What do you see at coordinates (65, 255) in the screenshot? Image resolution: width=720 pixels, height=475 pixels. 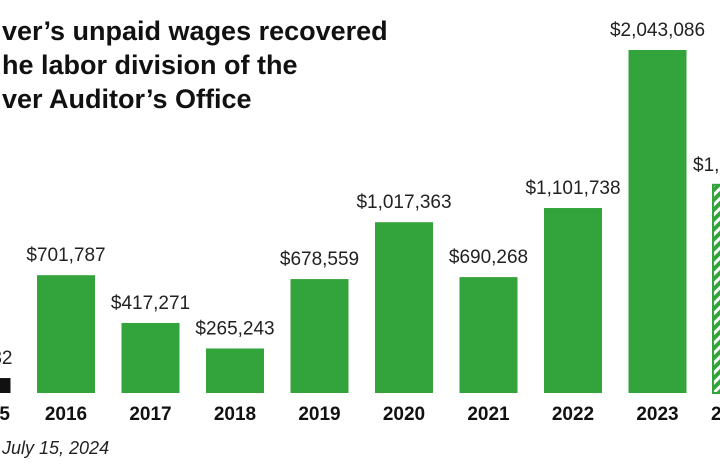 I see `value-label: $701,787` at bounding box center [65, 255].